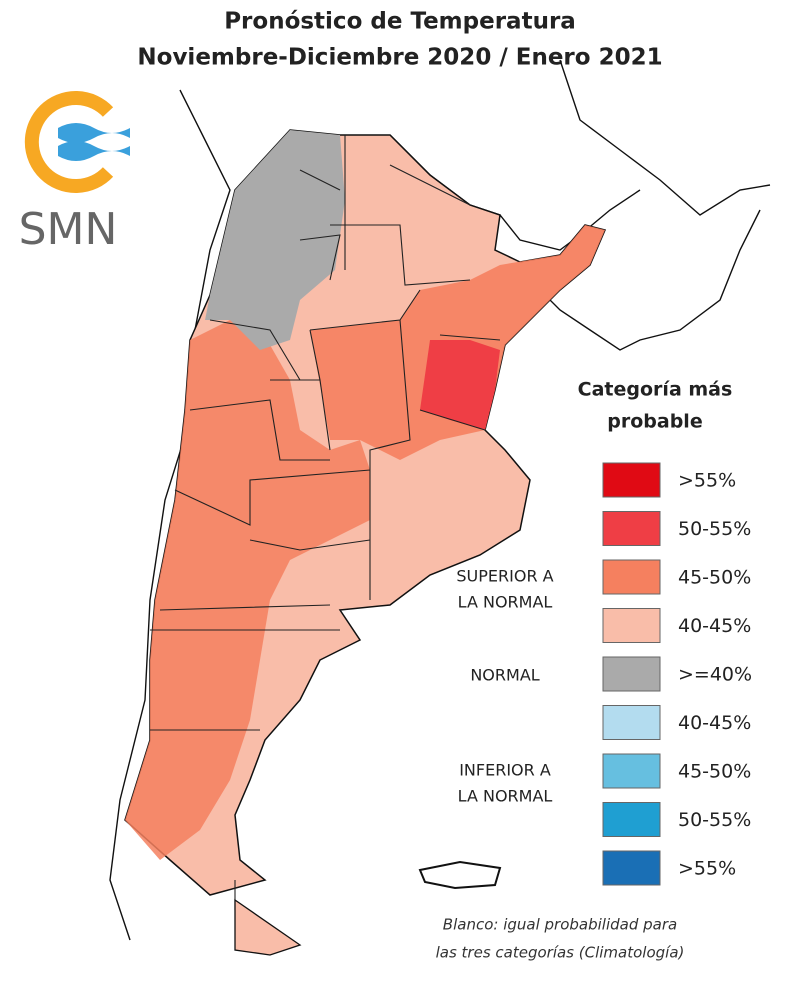  Describe the element at coordinates (460, 875) in the screenshot. I see `malvinas` at that location.